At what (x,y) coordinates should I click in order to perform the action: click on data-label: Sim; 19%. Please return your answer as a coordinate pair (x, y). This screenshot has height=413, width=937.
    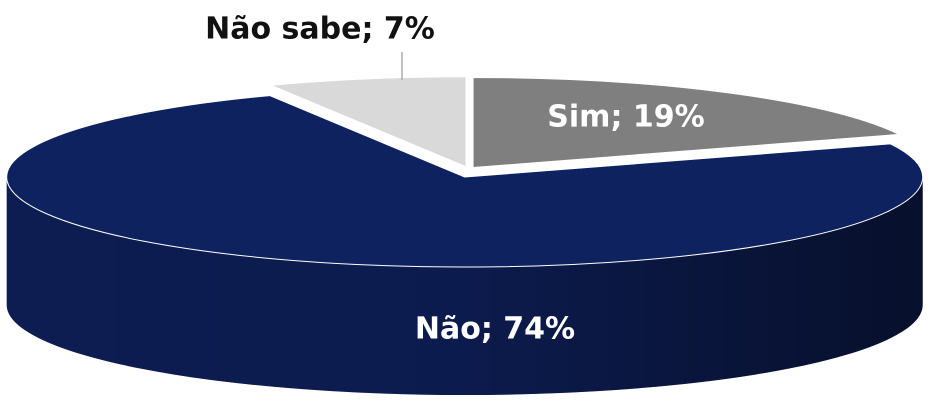
    Looking at the image, I should click on (625, 117).